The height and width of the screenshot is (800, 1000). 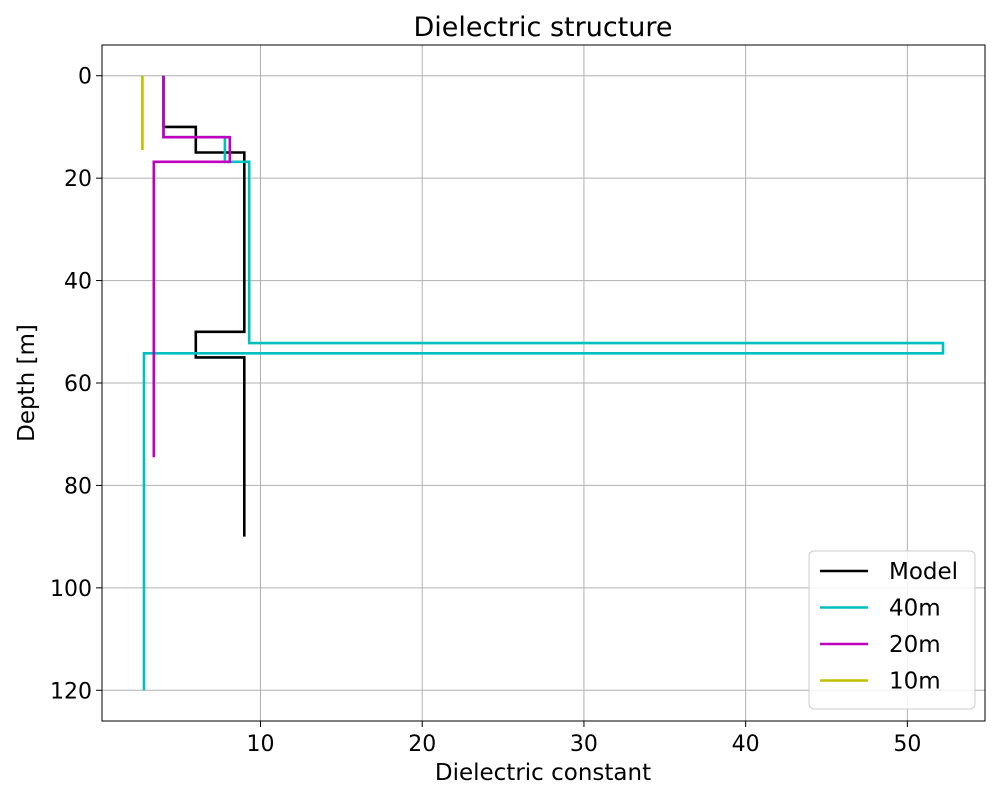 I want to click on y-tick-label: 20, so click(x=78, y=179).